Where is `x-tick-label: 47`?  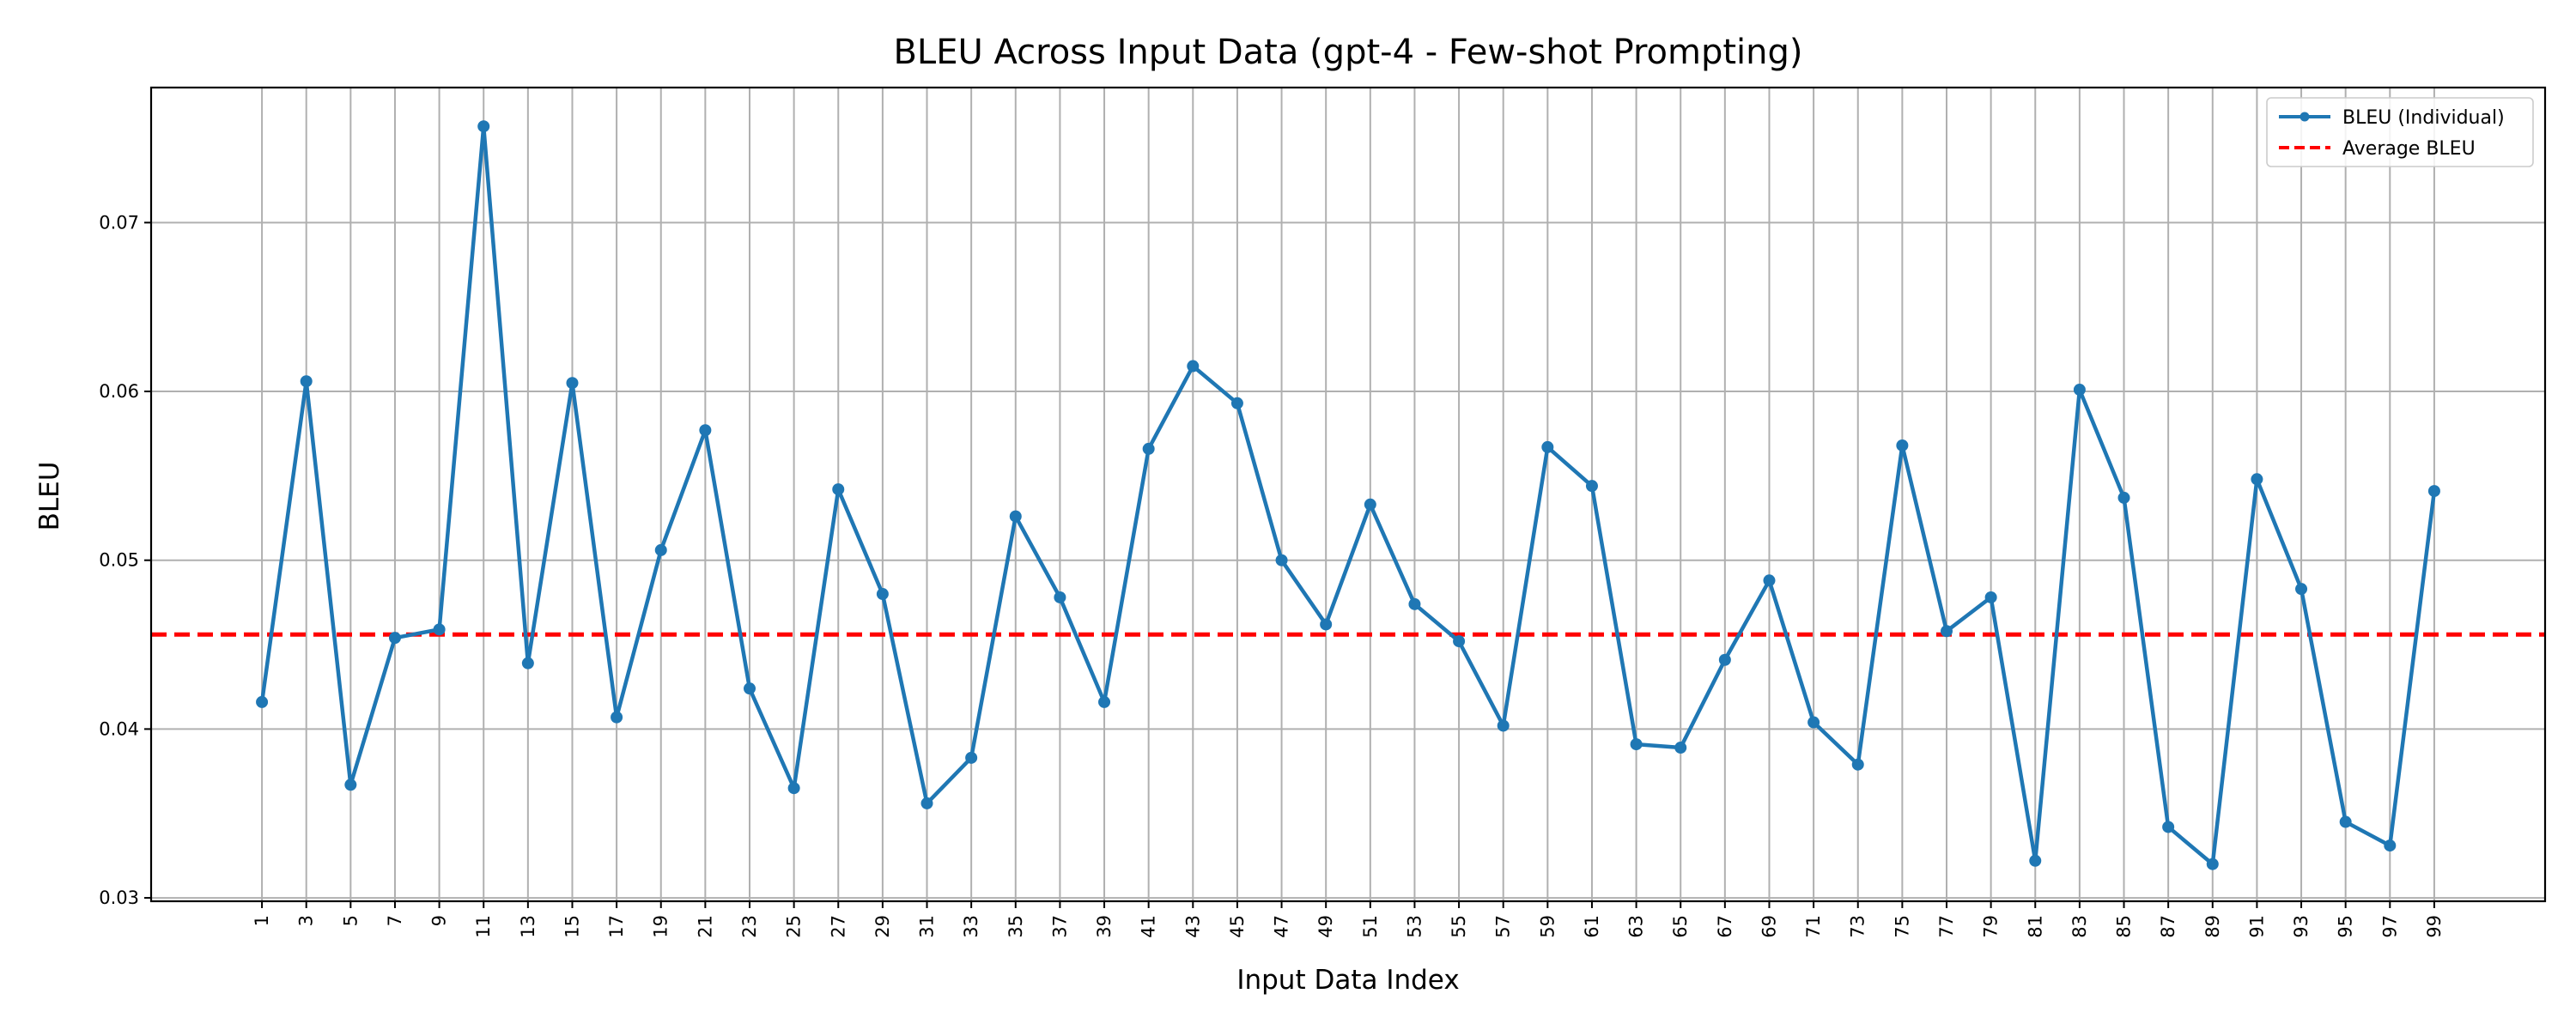 x-tick-label: 47 is located at coordinates (1282, 926).